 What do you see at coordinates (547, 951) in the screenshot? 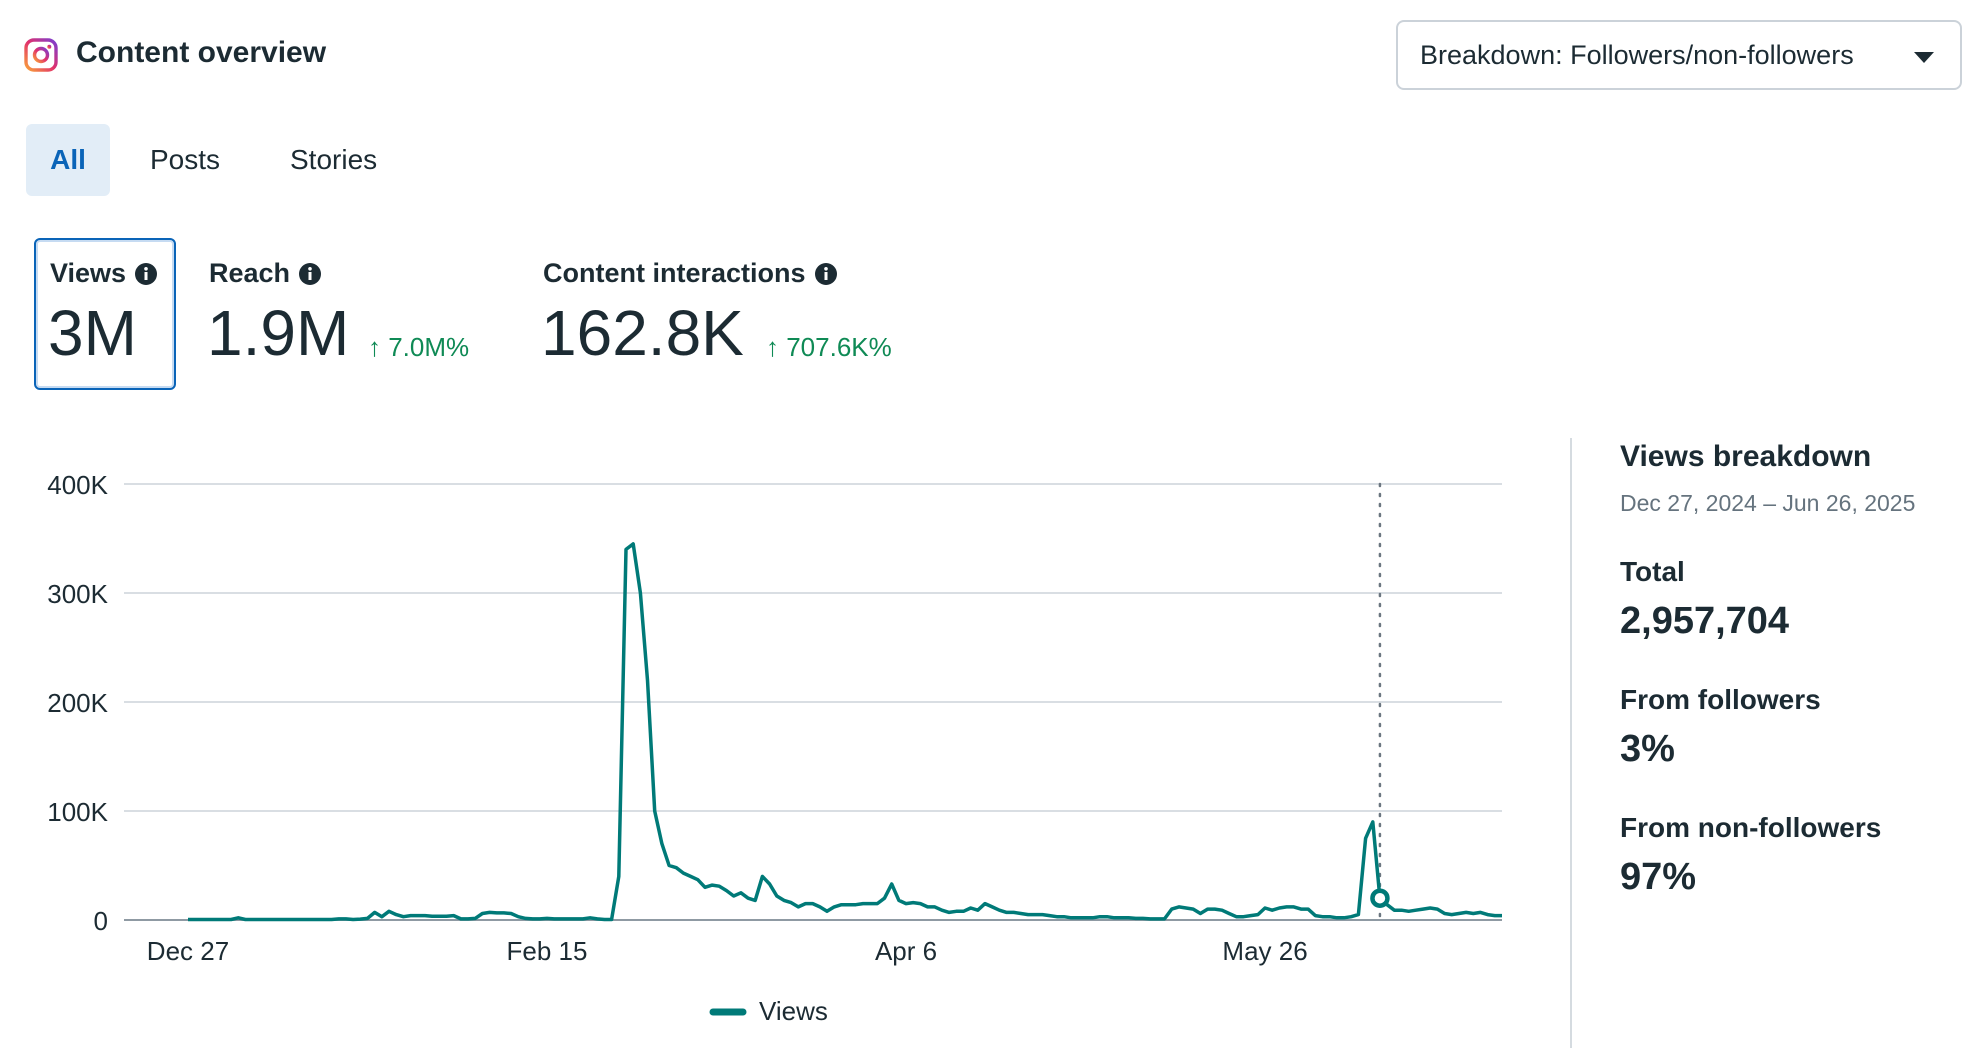
I see `x-tick-label: Feb 15` at bounding box center [547, 951].